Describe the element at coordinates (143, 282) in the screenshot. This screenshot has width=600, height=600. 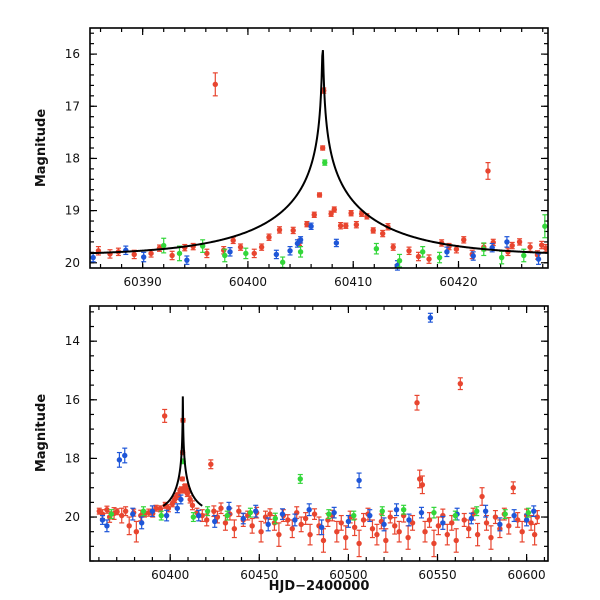
I see `top-x-tick-label: 60390` at that location.